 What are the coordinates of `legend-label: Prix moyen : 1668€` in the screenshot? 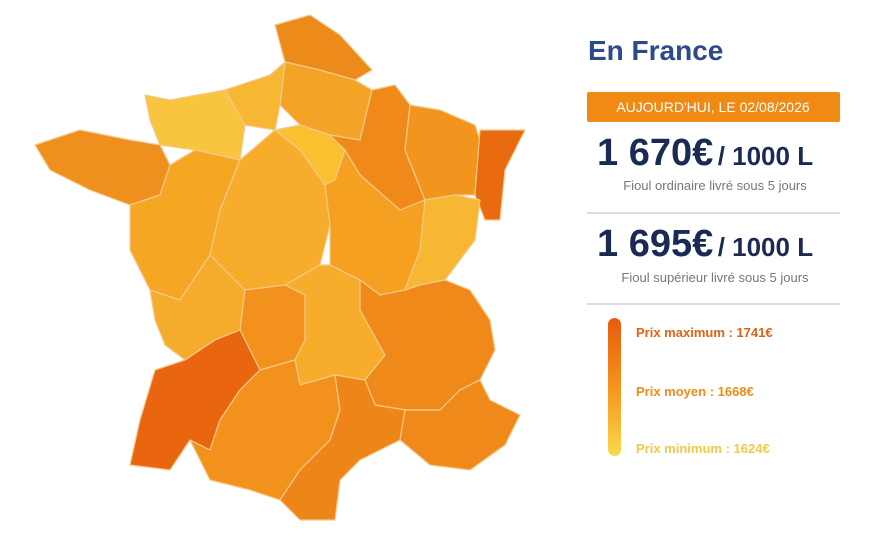 It's located at (695, 391).